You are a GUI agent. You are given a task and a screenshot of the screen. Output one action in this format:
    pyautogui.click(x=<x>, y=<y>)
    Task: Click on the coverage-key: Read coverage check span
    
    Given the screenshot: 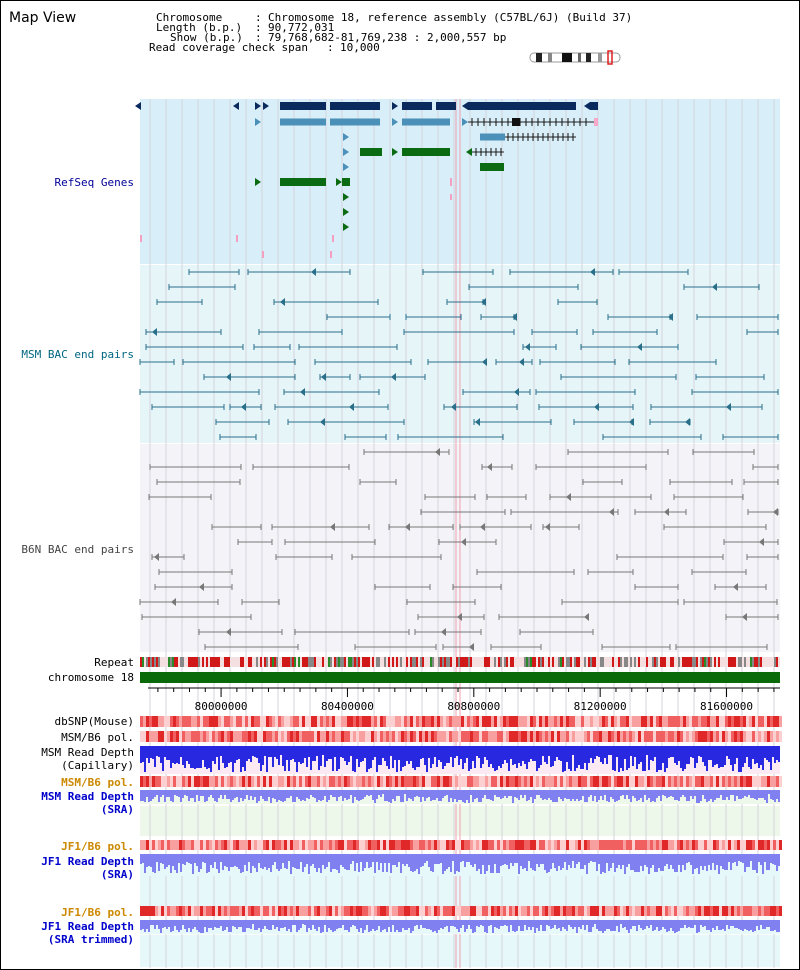 What is the action you would take?
    pyautogui.click(x=228, y=47)
    